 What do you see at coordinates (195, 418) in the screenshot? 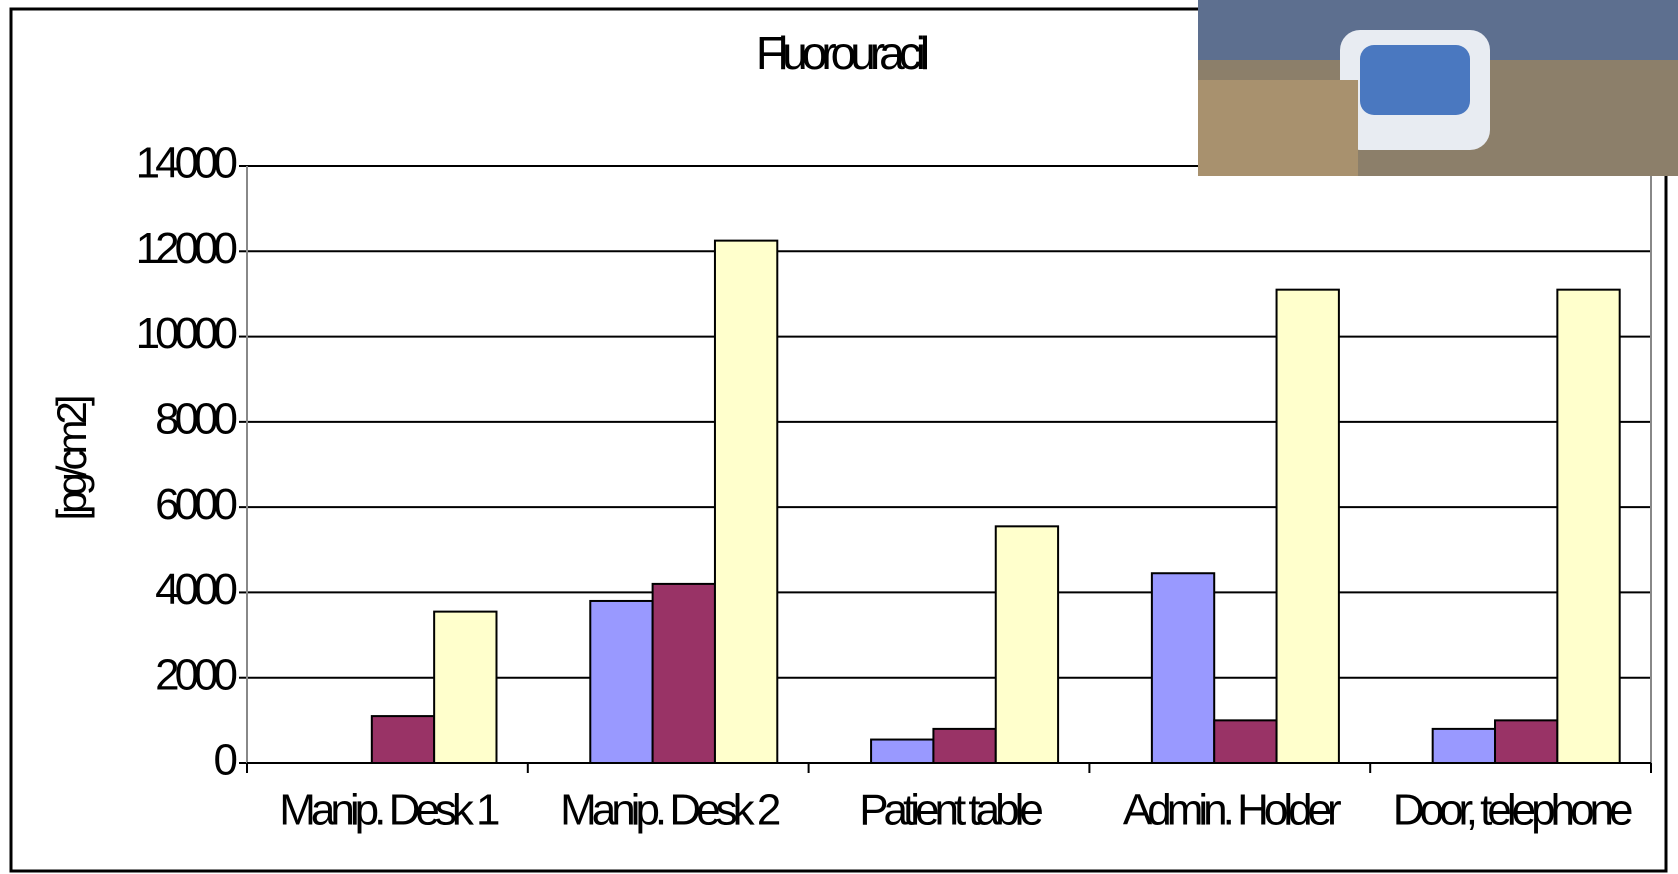
I see `y-tick-label: 8000` at bounding box center [195, 418].